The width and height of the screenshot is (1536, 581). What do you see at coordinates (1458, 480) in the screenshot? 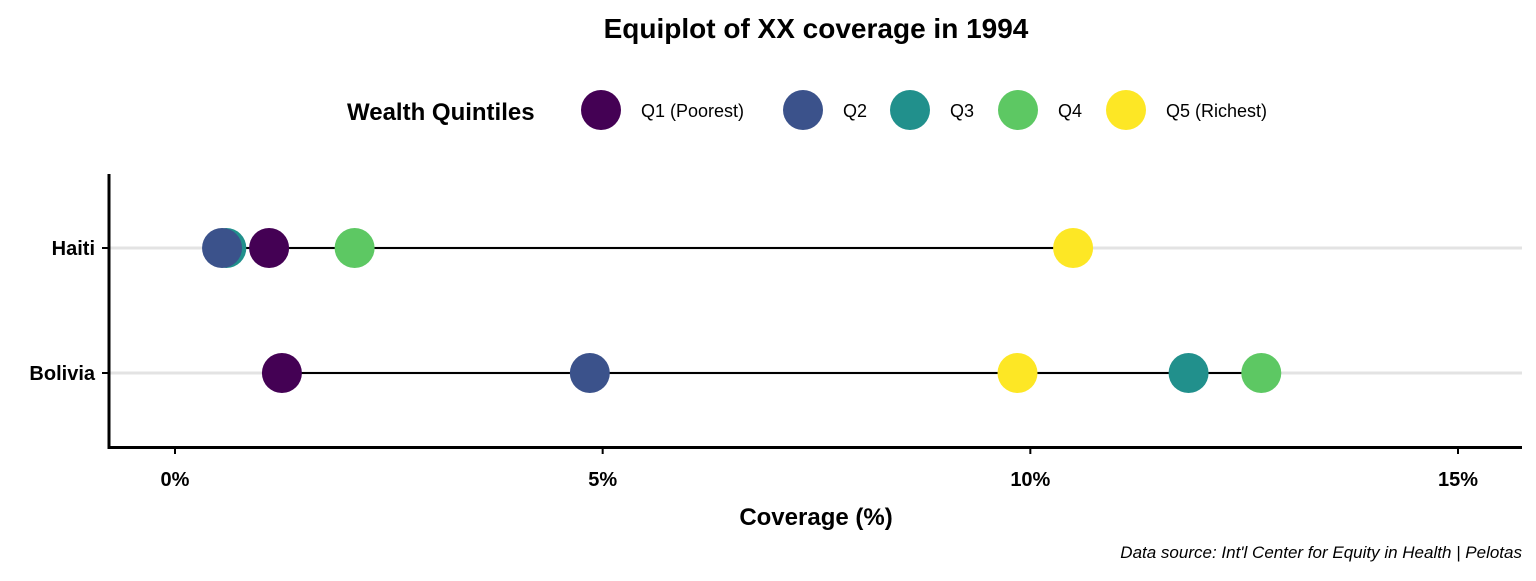
I see `x-tick-label: 15%` at bounding box center [1458, 480].